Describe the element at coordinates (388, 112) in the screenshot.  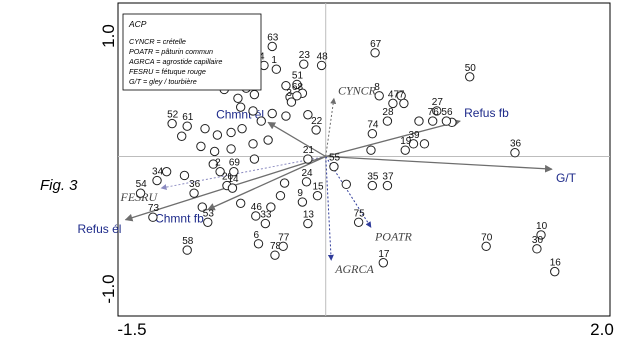
I see `data-point-label: 28` at that location.